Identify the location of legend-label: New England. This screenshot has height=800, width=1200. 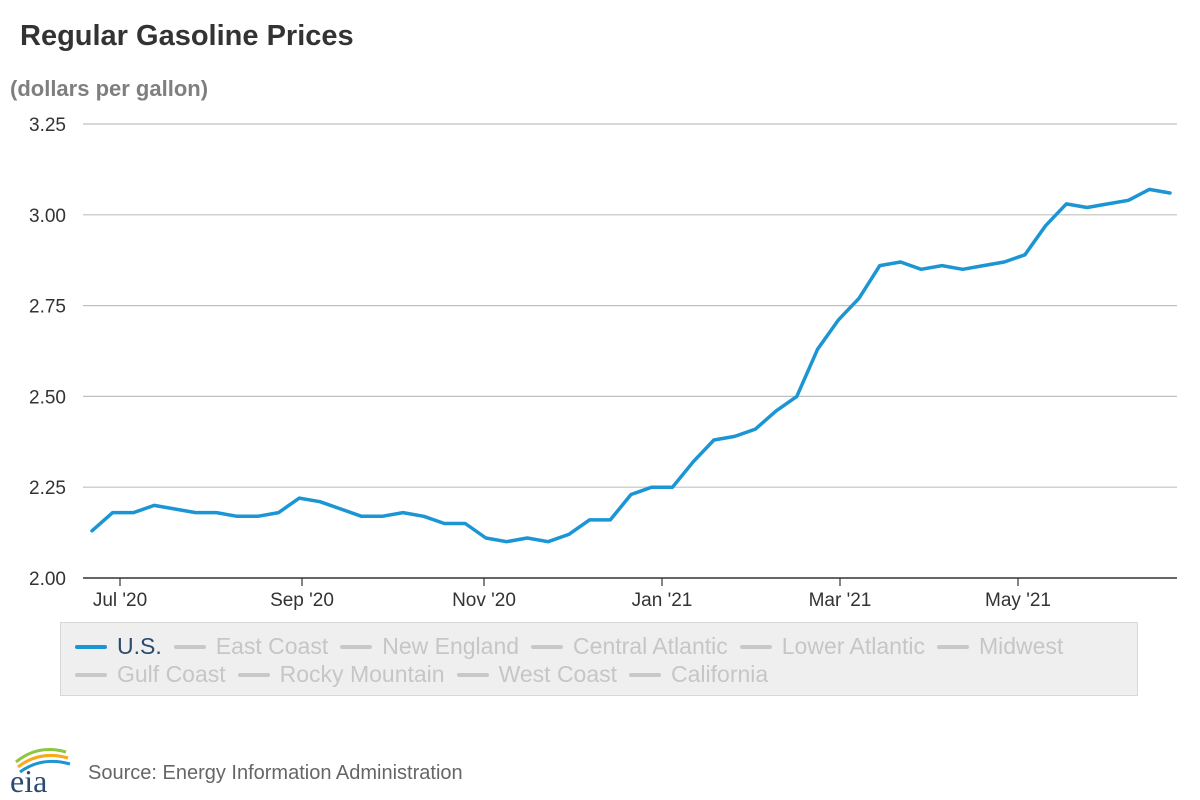
(451, 646).